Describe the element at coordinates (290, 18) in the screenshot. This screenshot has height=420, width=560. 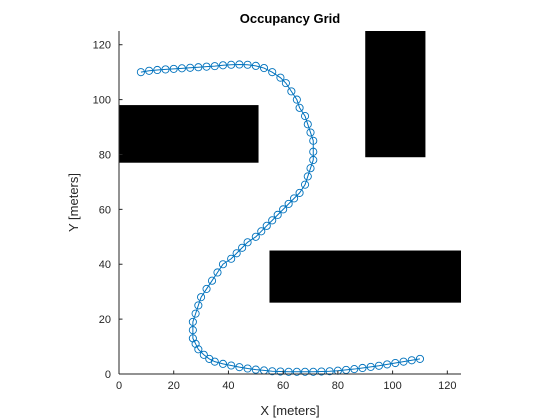
I see `chart-title: Occupancy Grid` at that location.